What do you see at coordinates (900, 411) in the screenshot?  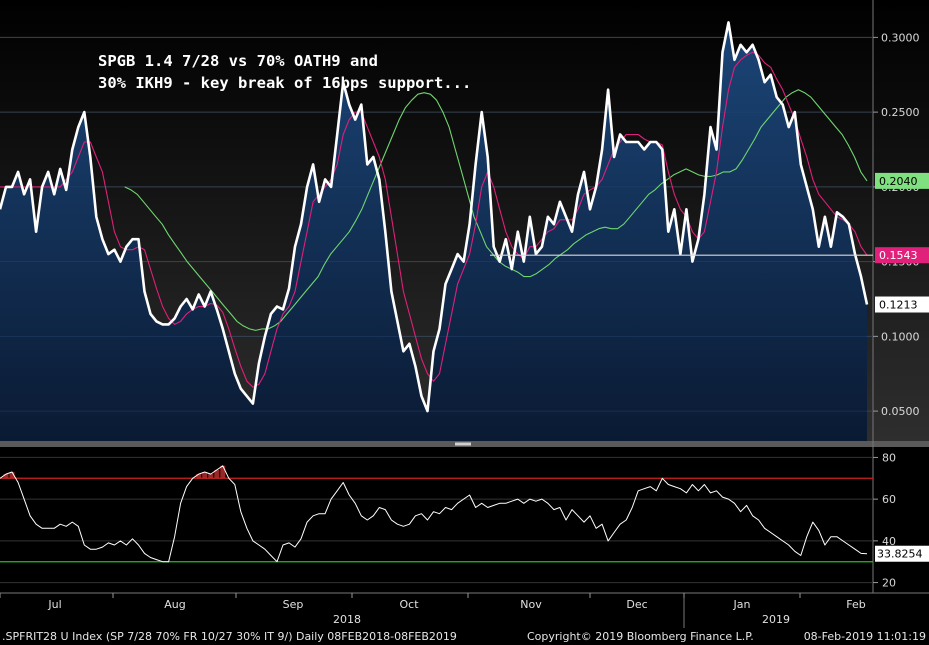 I see `main-y-tick-label: 0.0500` at bounding box center [900, 411].